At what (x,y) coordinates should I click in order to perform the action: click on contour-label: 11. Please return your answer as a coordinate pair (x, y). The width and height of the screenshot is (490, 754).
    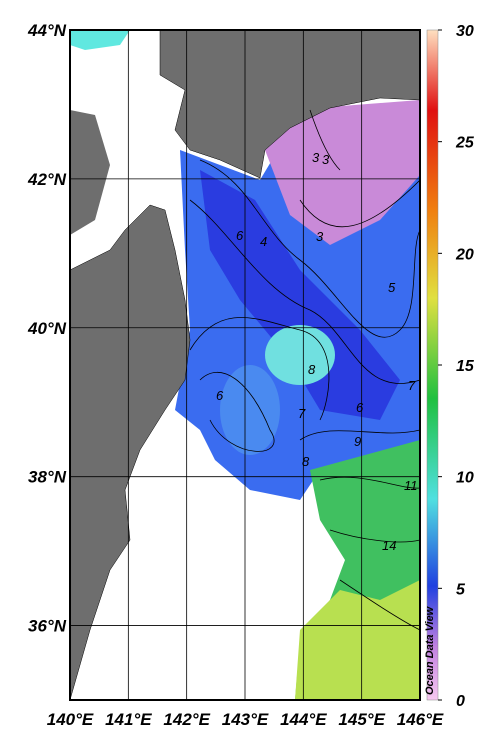
    Looking at the image, I should click on (411, 485).